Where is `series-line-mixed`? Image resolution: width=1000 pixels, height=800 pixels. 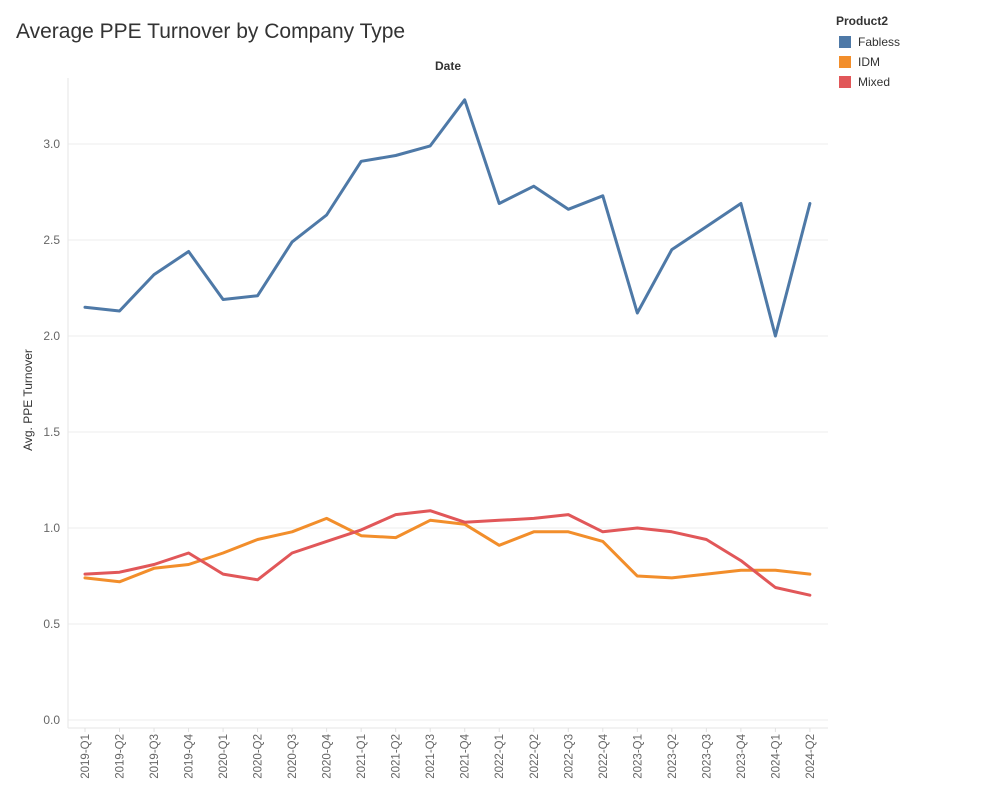
series-line-mixed is located at coordinates (447, 553).